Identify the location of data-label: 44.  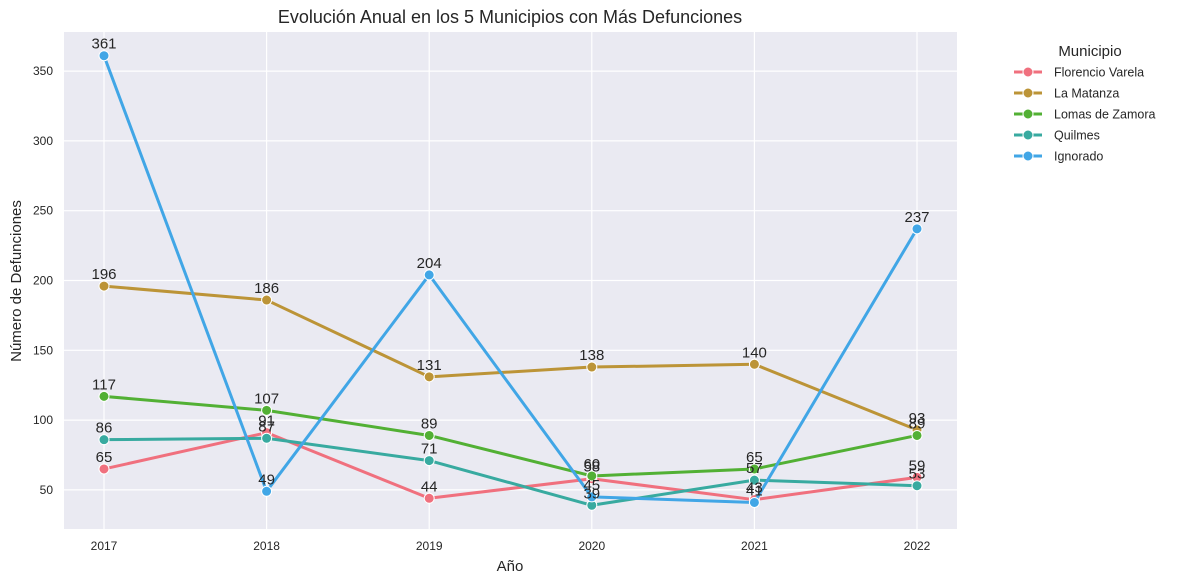
(429, 486).